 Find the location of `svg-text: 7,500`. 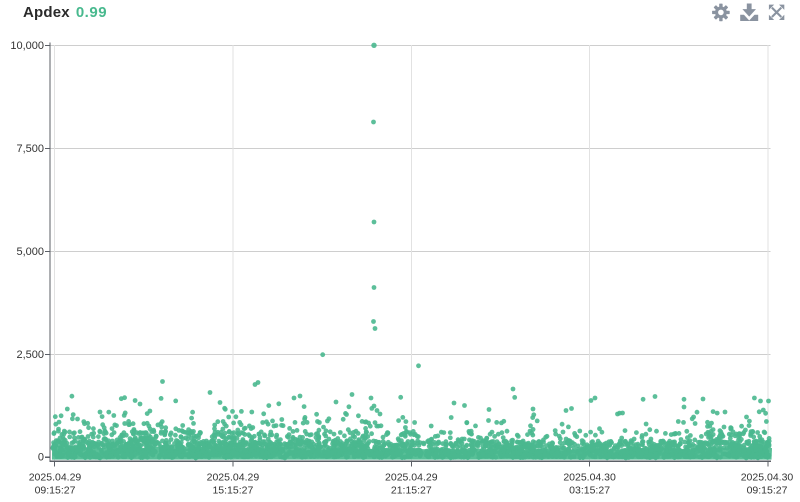

svg-text: 7,500 is located at coordinates (30, 149).